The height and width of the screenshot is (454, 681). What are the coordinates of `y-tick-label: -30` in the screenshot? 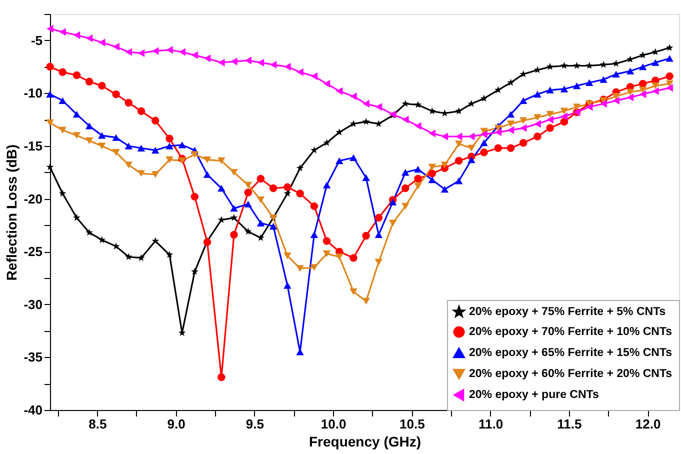 It's located at (33, 304).